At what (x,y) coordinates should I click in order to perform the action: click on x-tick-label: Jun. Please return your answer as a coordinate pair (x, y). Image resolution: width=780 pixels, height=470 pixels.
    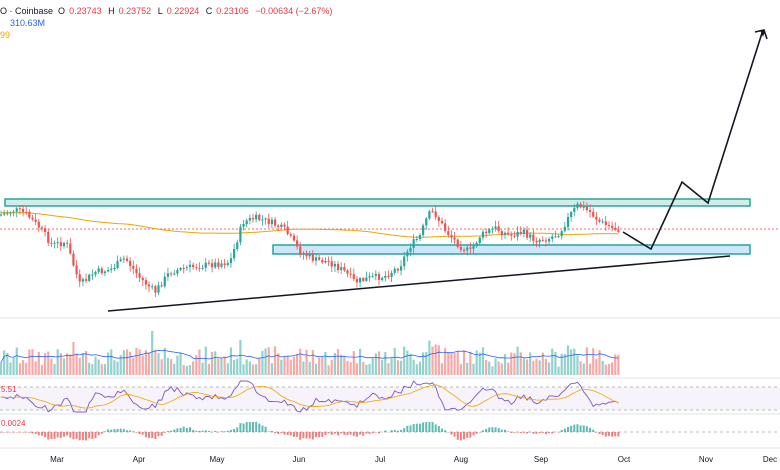
    Looking at the image, I should click on (299, 459).